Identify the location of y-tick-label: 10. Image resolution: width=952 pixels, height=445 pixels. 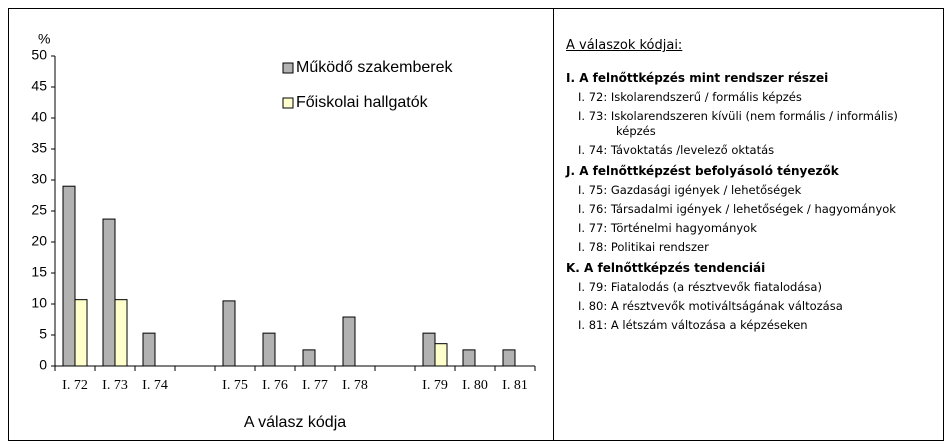
(39, 303).